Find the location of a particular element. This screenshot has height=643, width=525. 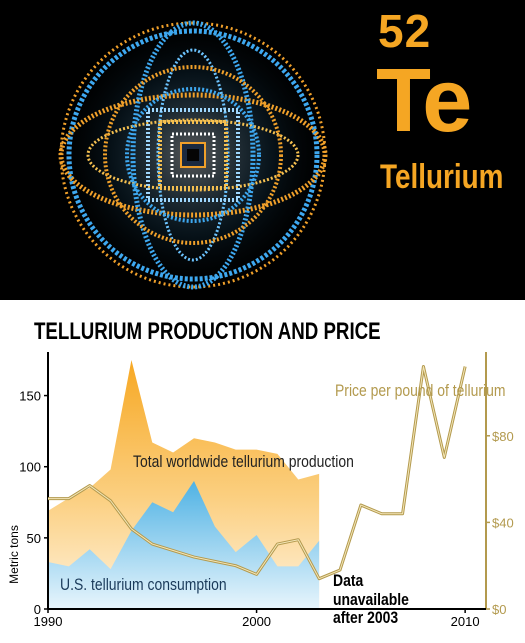

y-axis-label: Metric tons is located at coordinates (14, 554).